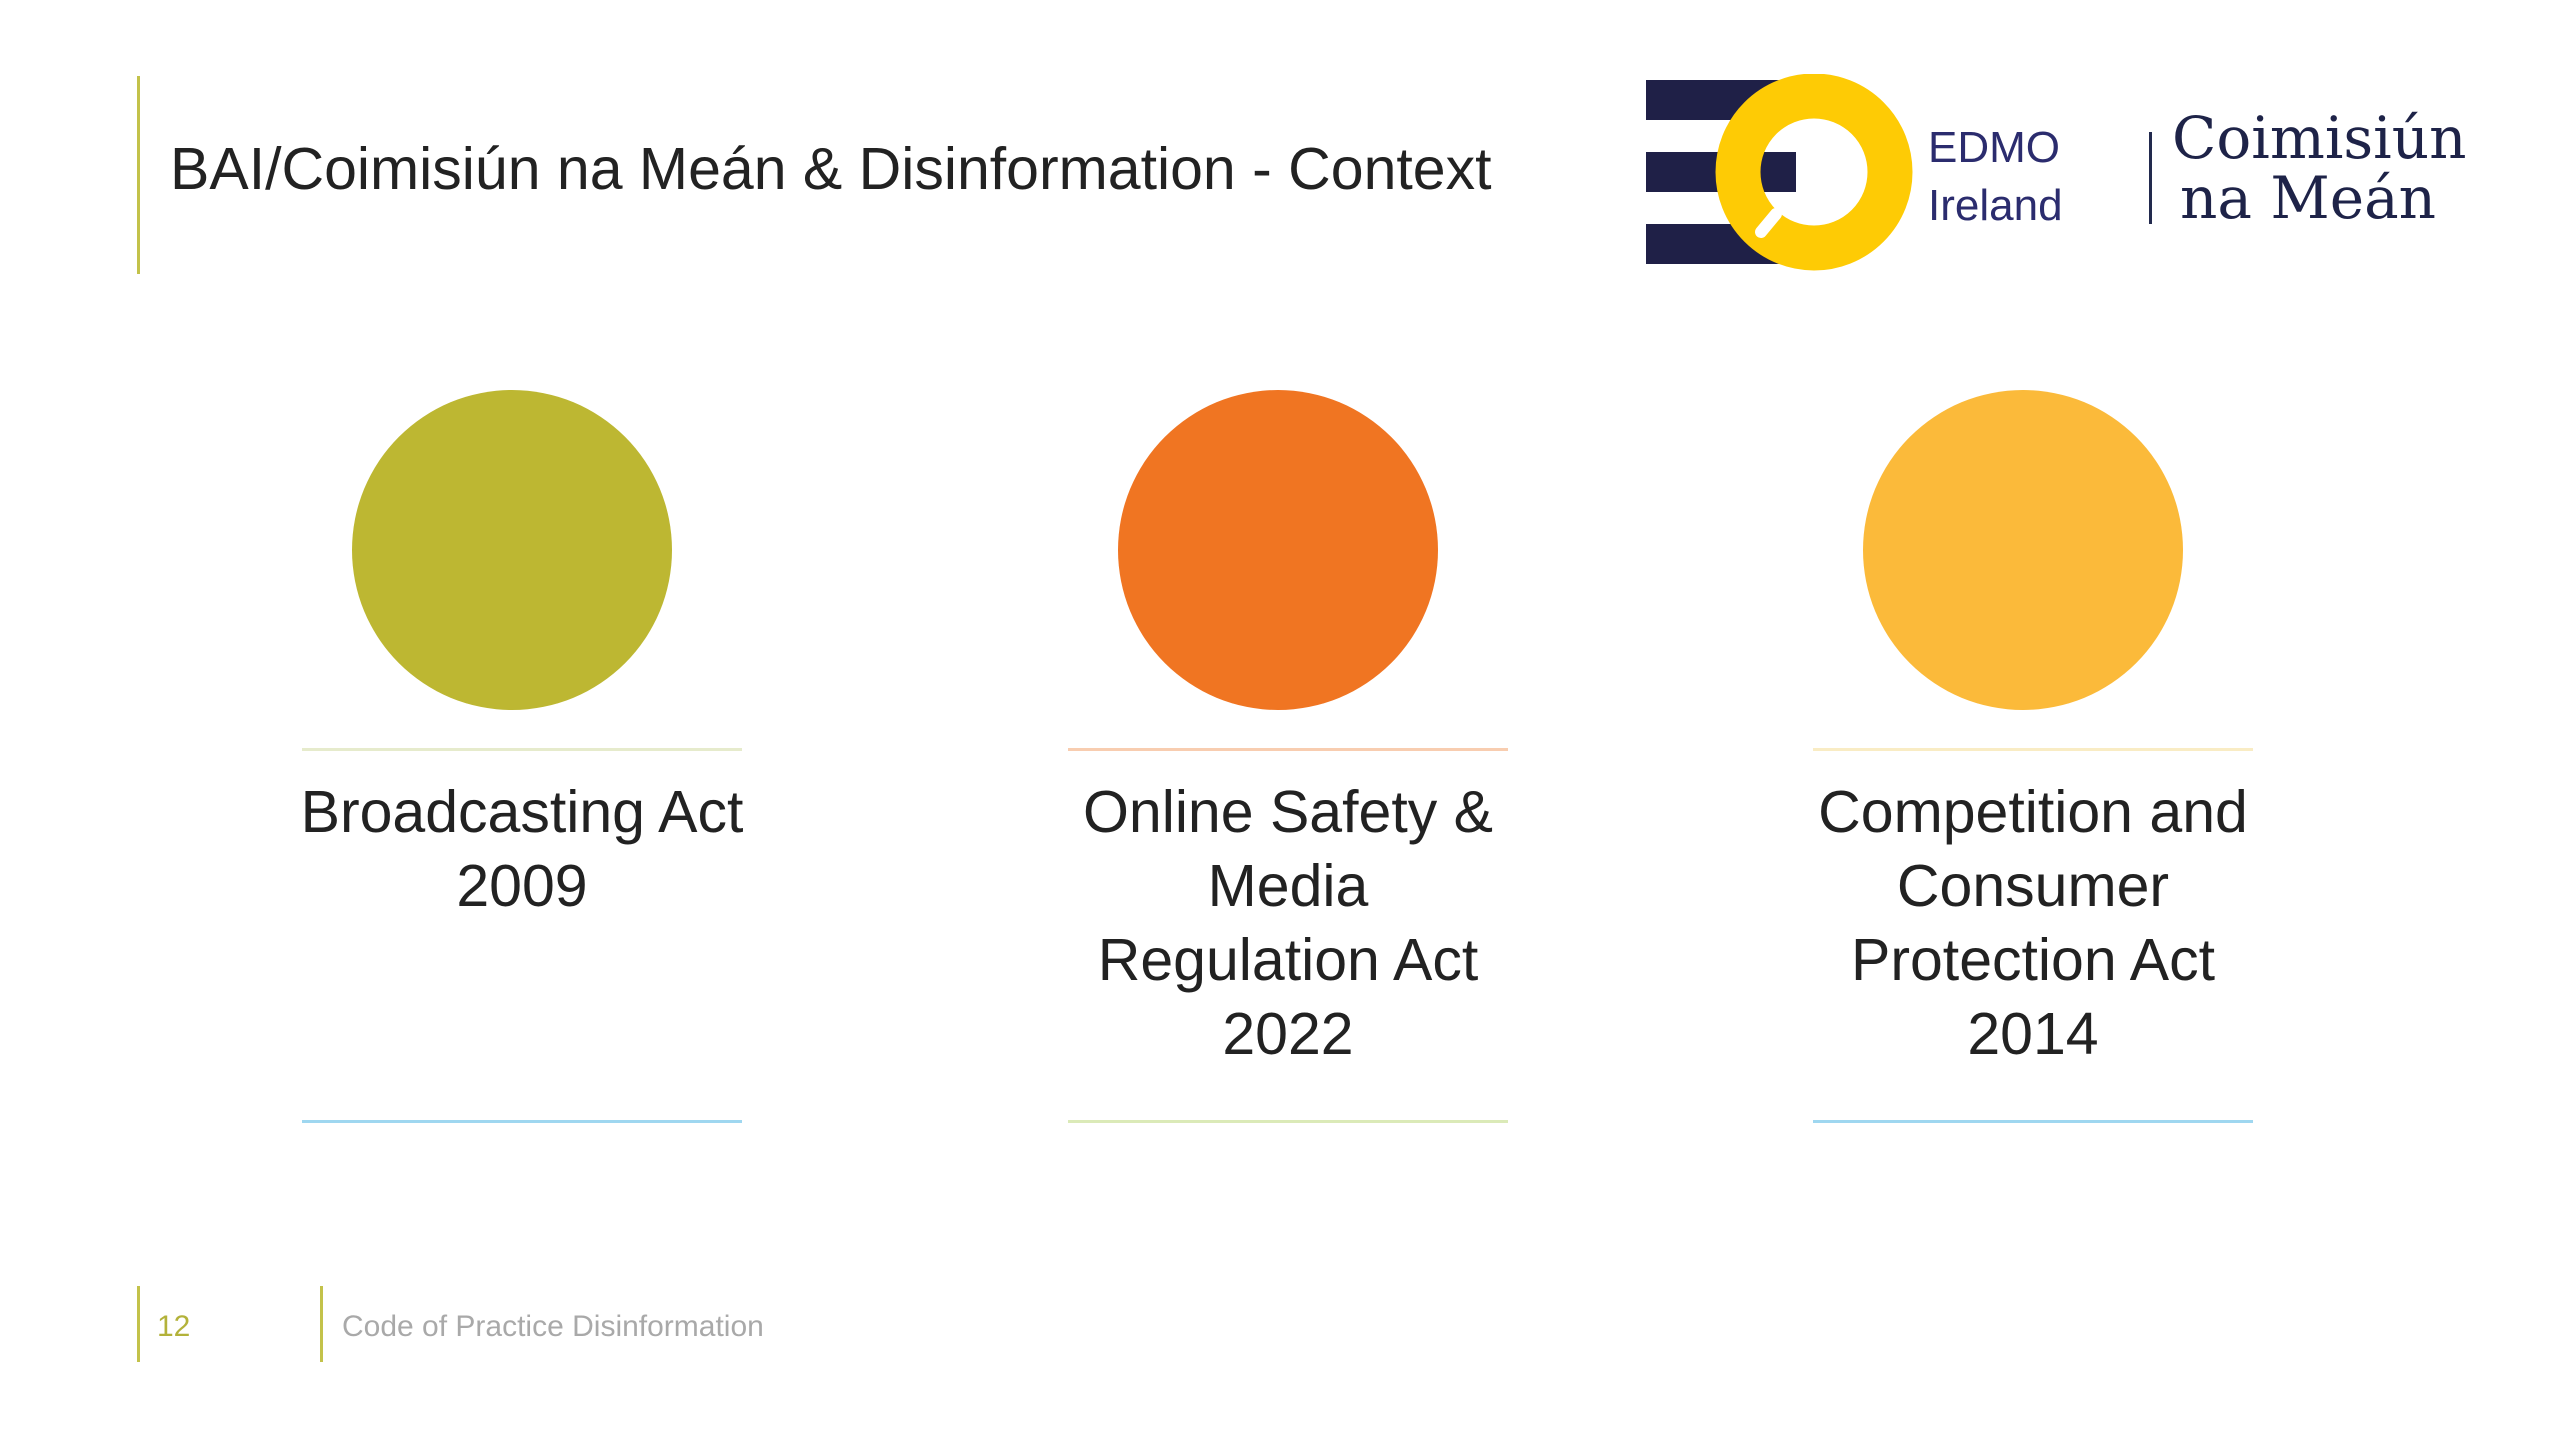 The height and width of the screenshot is (1440, 2560). What do you see at coordinates (522, 760) in the screenshot?
I see `act-column-broadcasting: Broadcasting Act 2009` at bounding box center [522, 760].